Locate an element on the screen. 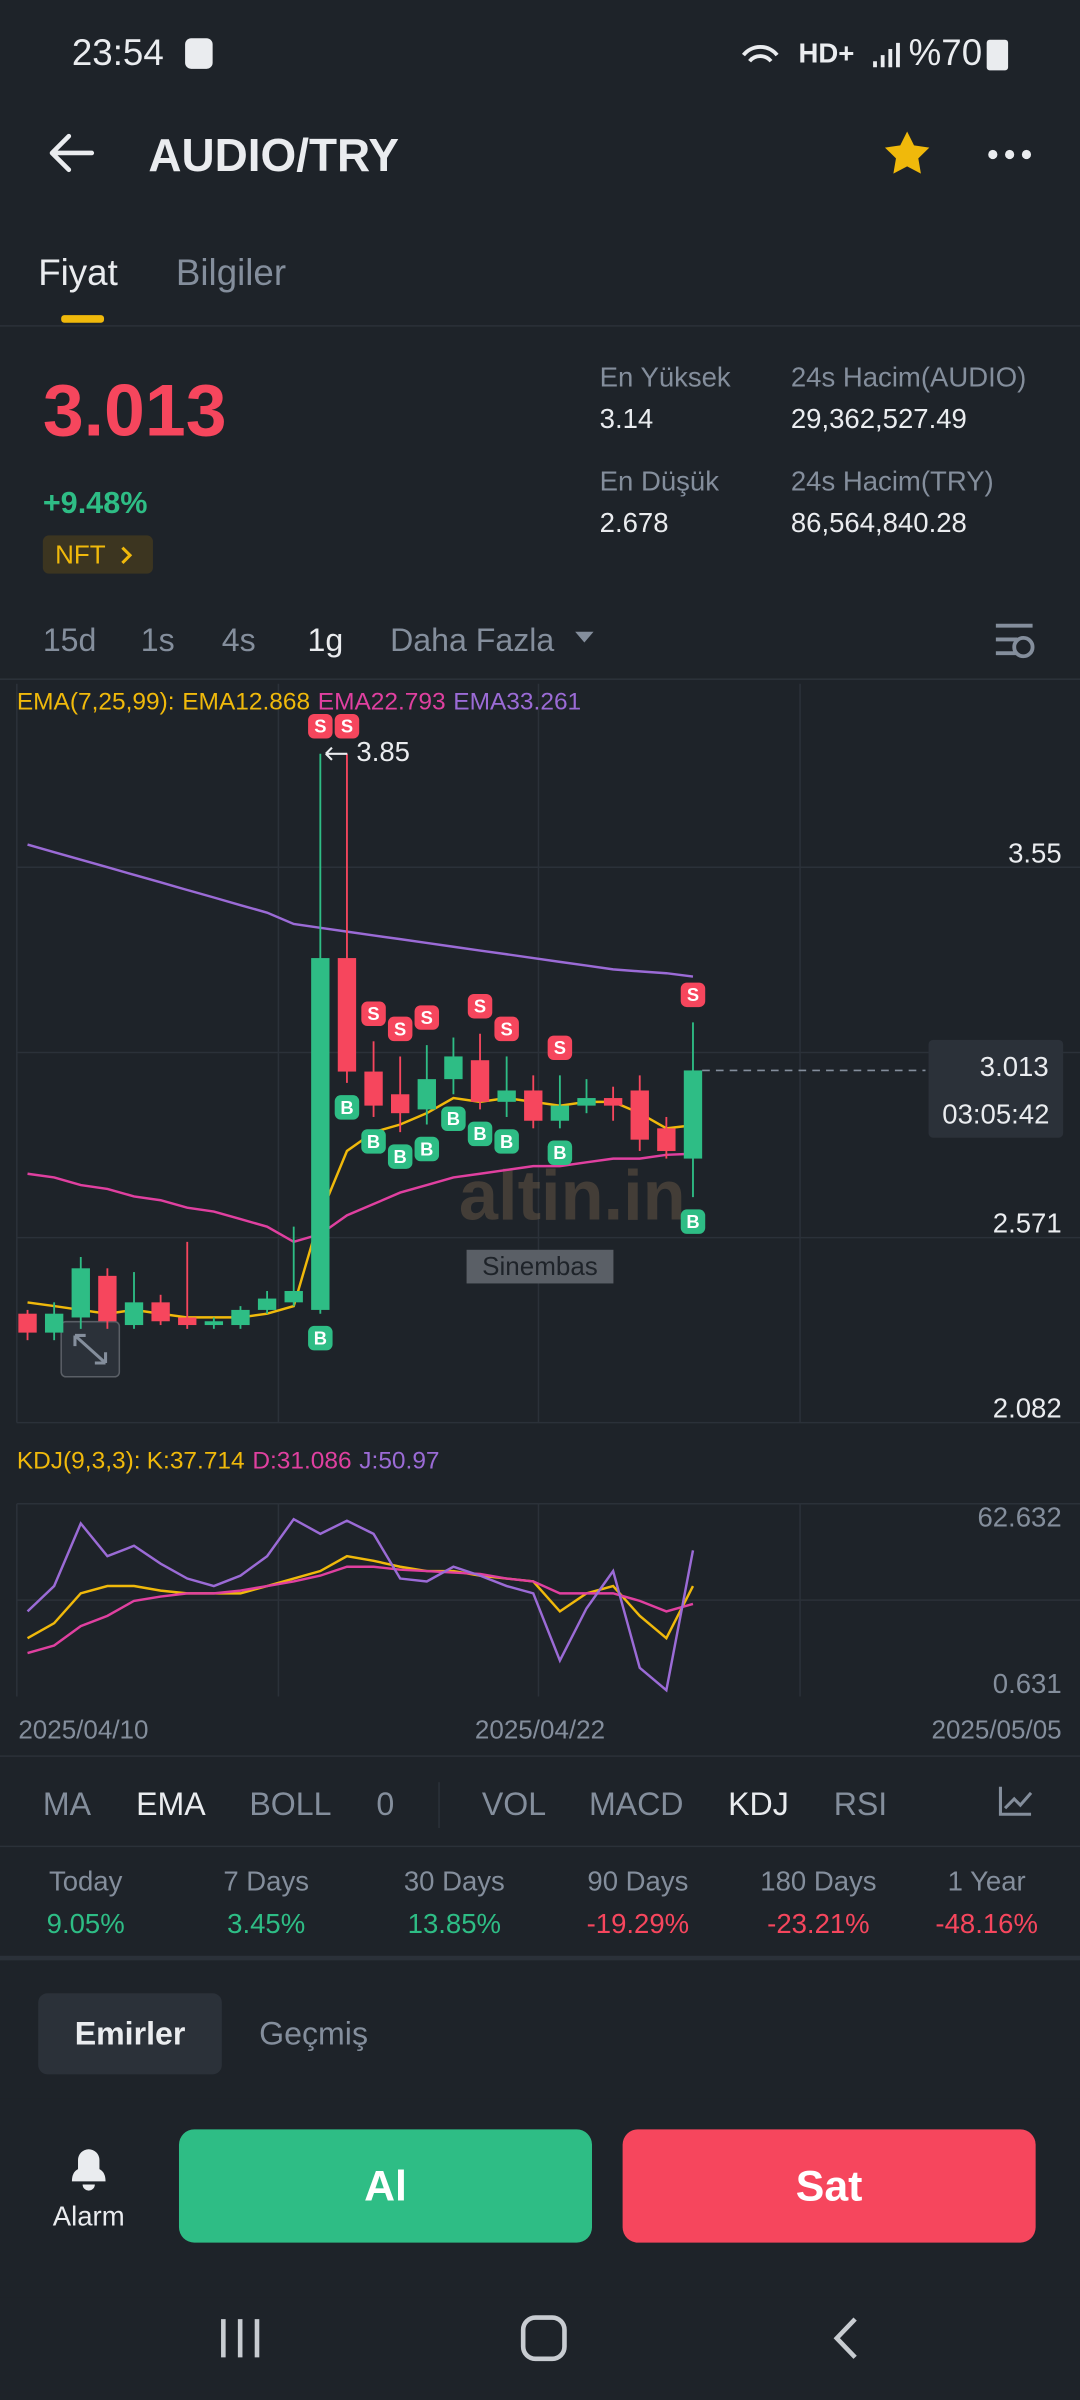  wifi-icon is located at coordinates (760, 54).